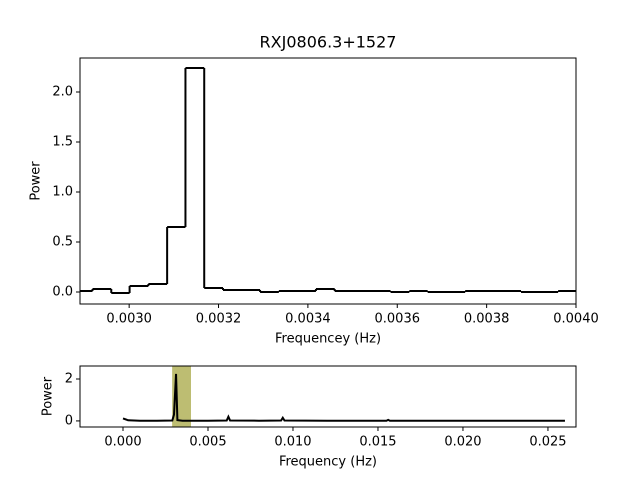 This screenshot has height=480, width=640. What do you see at coordinates (62, 242) in the screenshot?
I see `y-tick-label: 0.5` at bounding box center [62, 242].